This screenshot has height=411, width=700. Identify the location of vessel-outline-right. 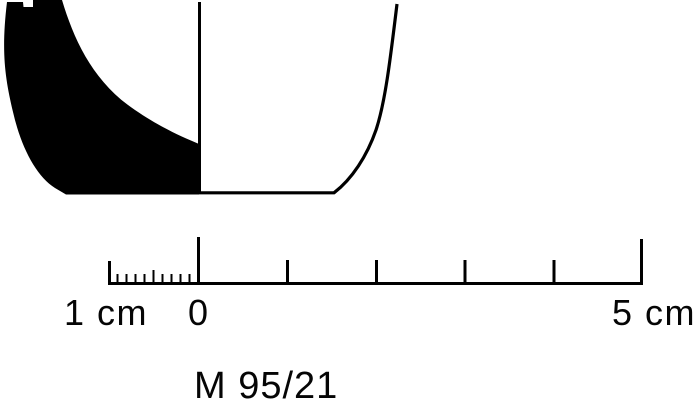
(299, 99).